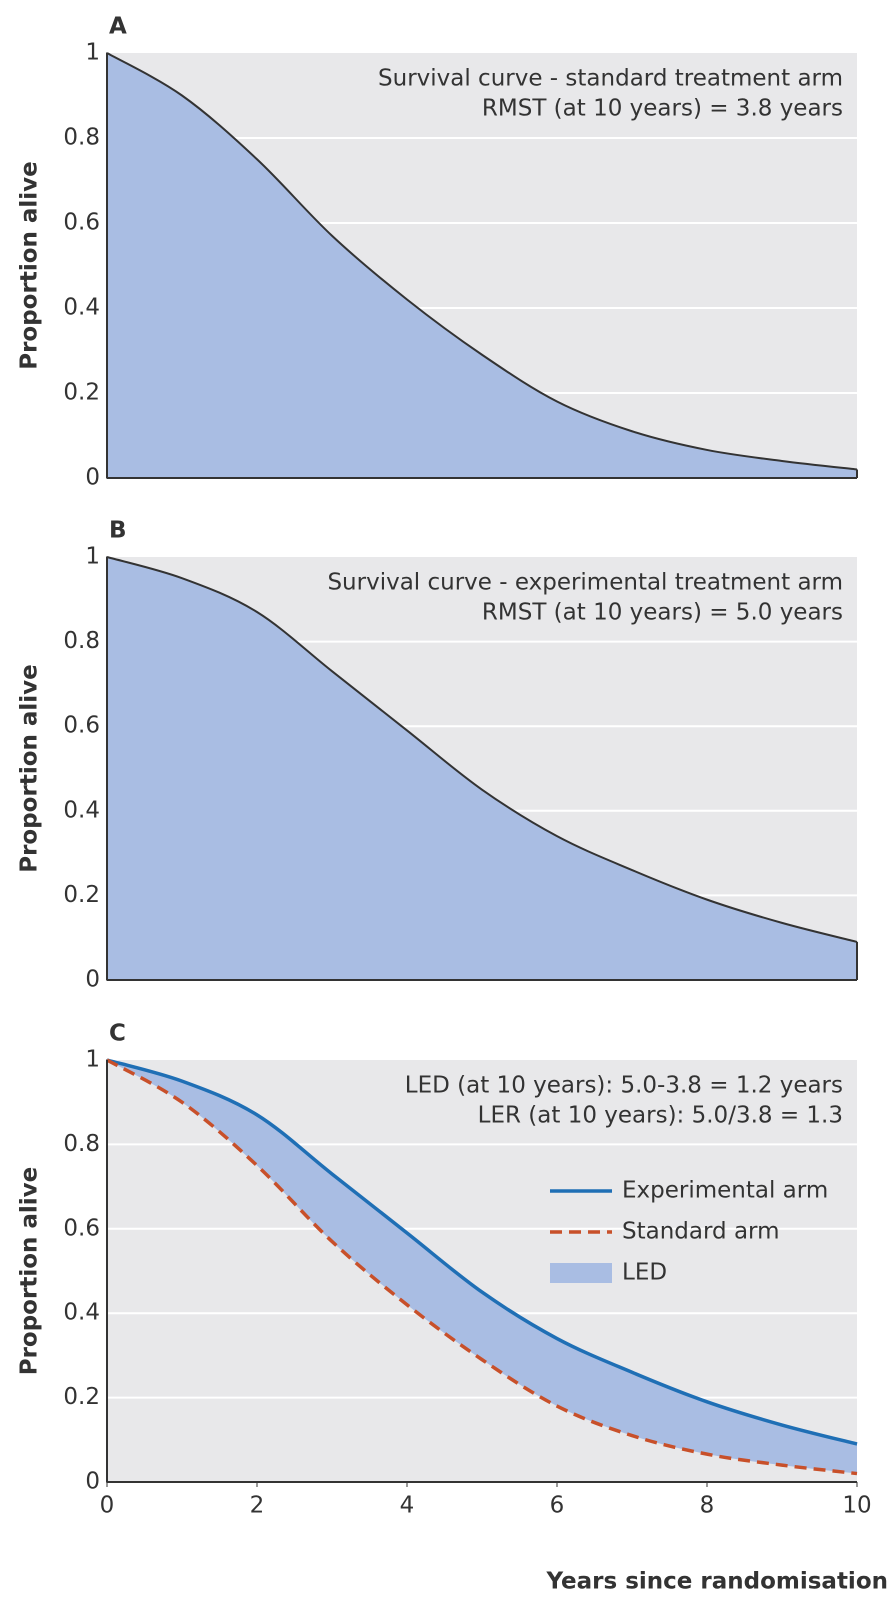 This screenshot has width=896, height=1608. I want to click on legend-label: Standard arm, so click(701, 1232).